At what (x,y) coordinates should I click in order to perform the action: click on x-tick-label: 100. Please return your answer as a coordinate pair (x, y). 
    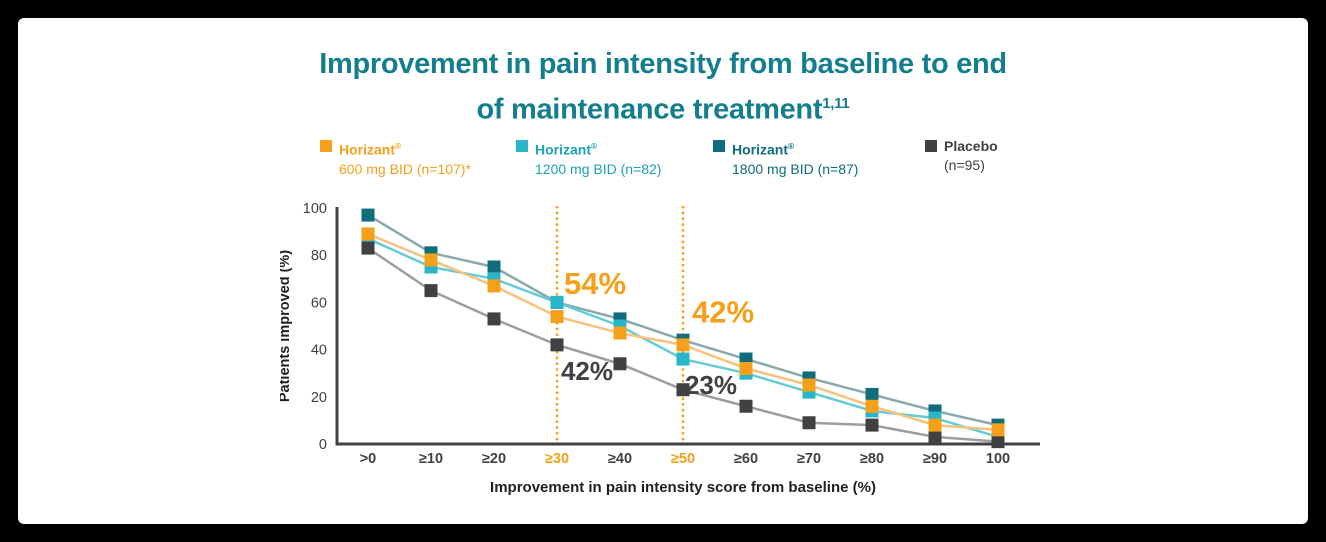
    Looking at the image, I should click on (998, 459).